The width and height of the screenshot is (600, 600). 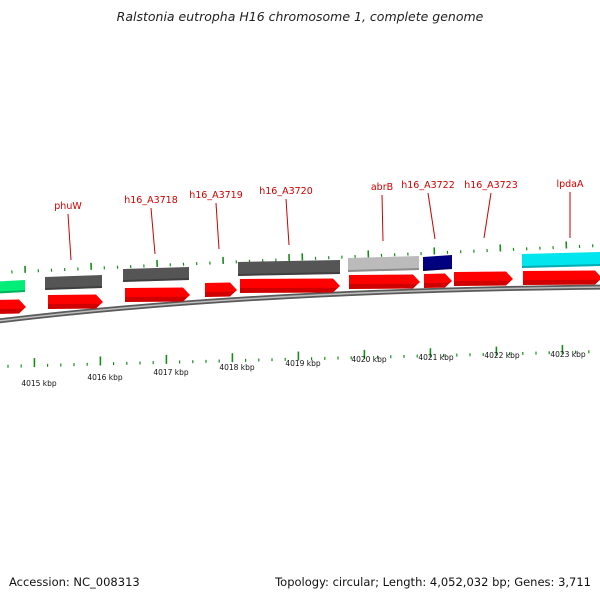 I want to click on accession-text: Accession: NC_008313, so click(x=74, y=582).